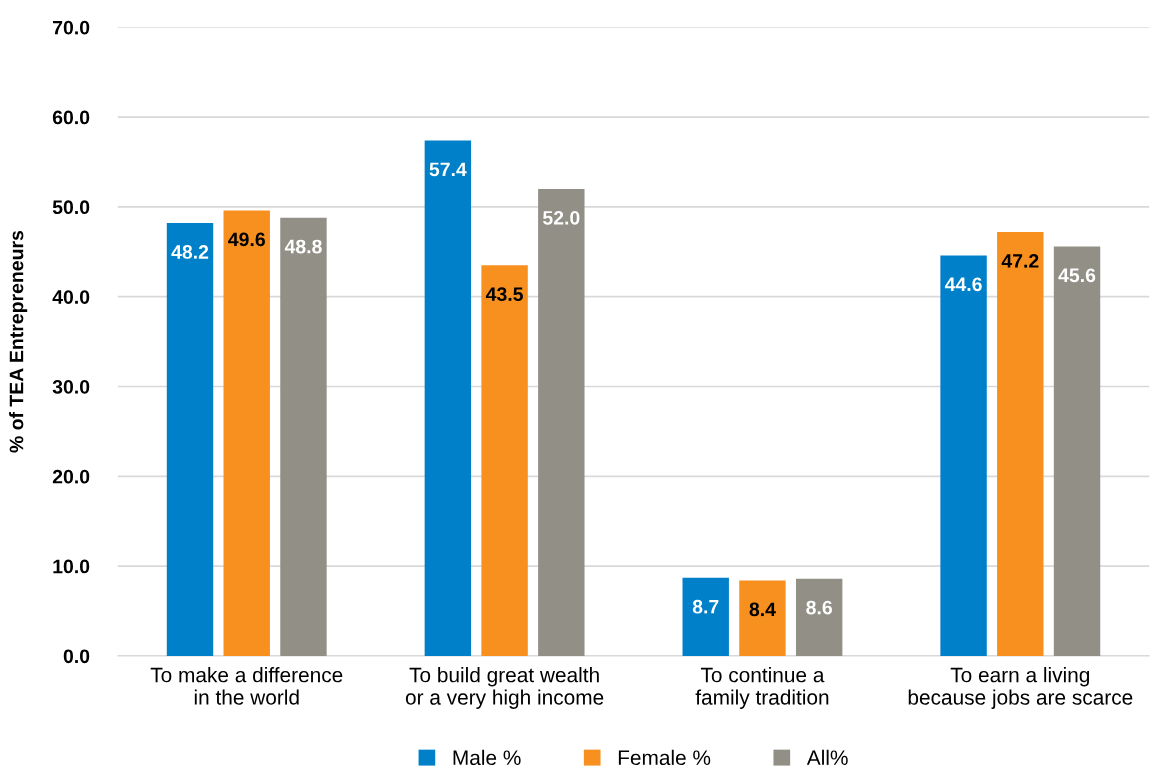 The width and height of the screenshot is (1155, 779). Describe the element at coordinates (664, 757) in the screenshot. I see `legend-label: Female %` at that location.